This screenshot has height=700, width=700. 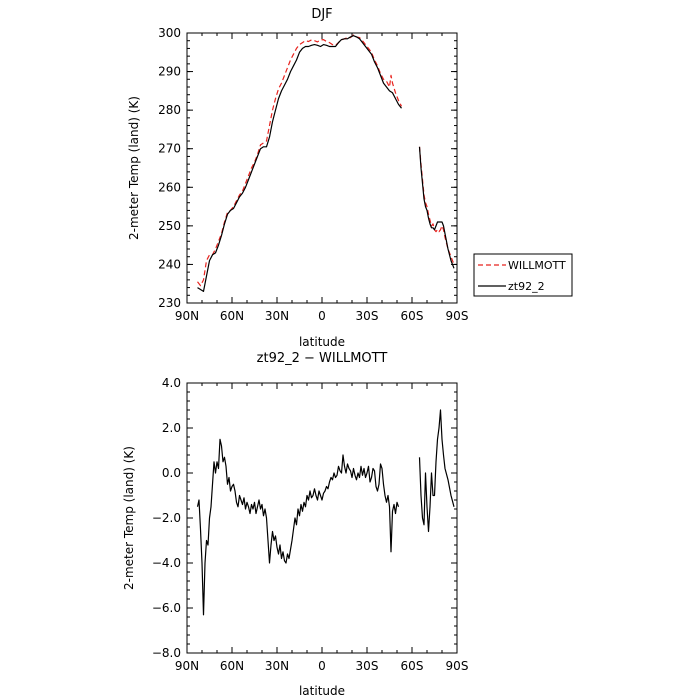 What do you see at coordinates (169, 33) in the screenshot?
I see `y-tick-label: 300` at bounding box center [169, 33].